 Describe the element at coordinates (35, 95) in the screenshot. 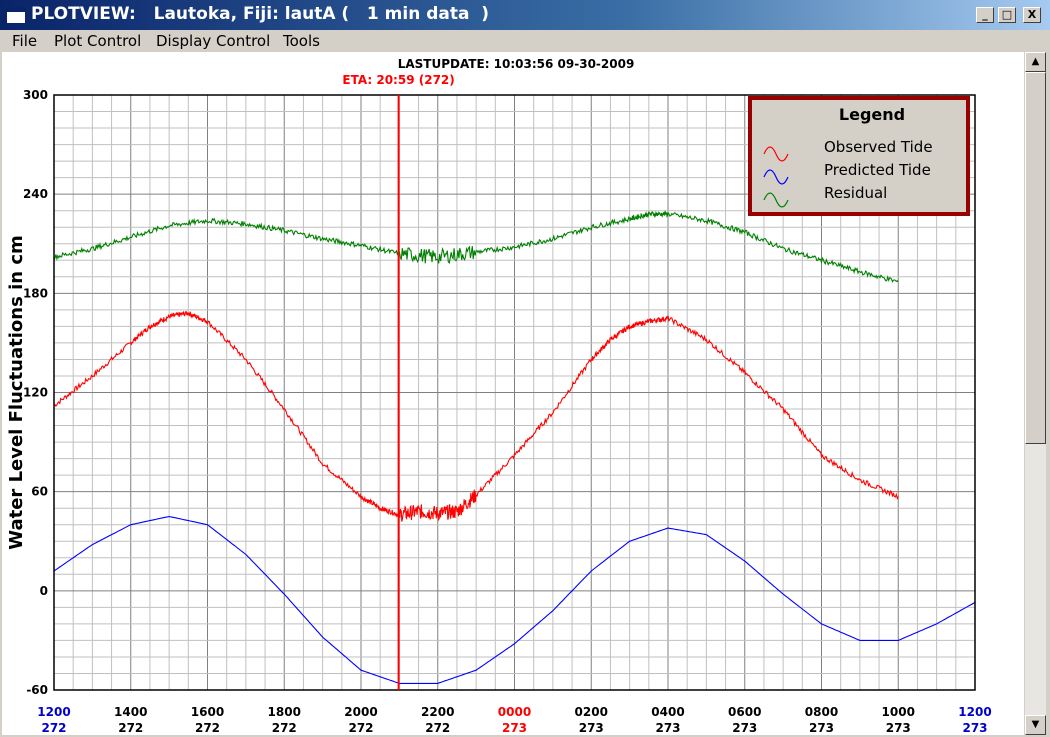

I see `y-tick-label: 300` at that location.